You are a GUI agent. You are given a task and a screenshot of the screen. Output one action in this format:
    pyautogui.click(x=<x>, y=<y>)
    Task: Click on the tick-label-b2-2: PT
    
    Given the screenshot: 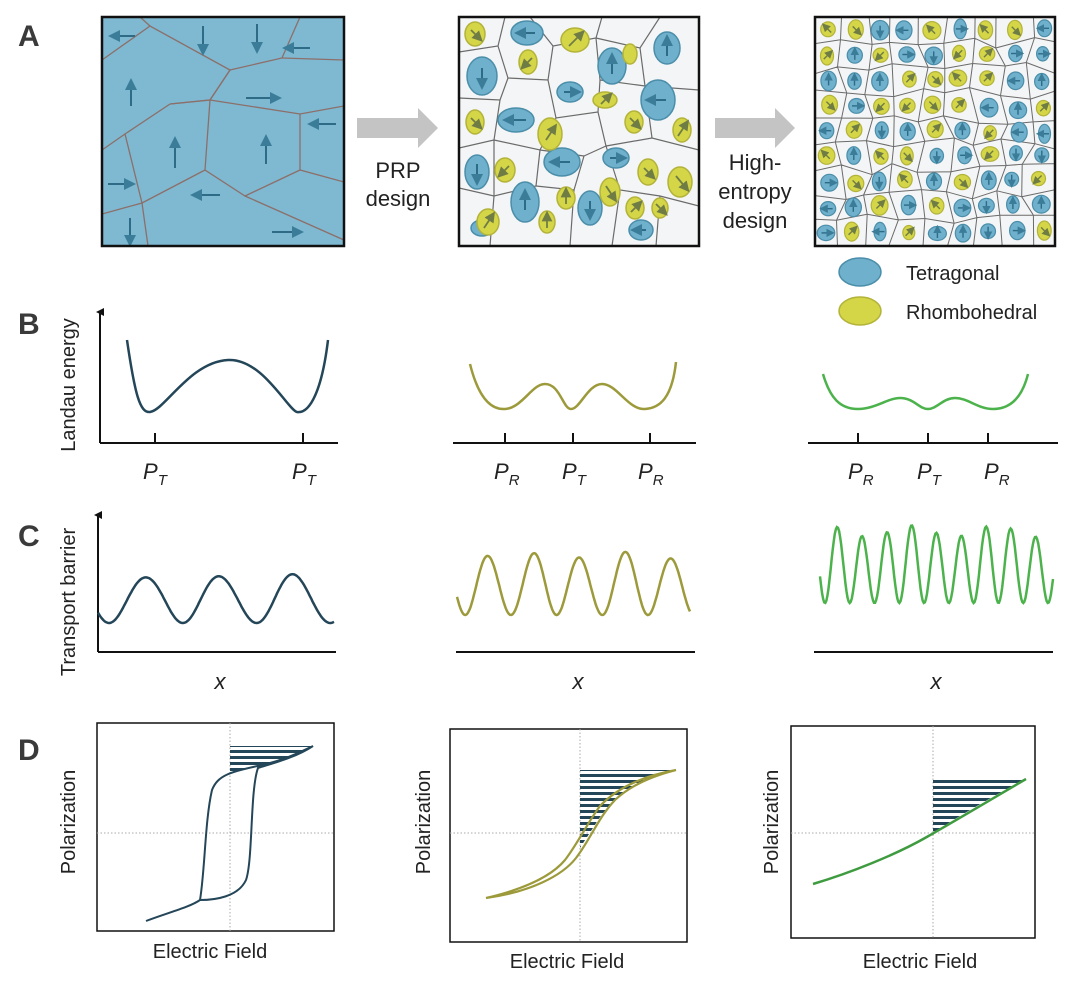 What is the action you would take?
    pyautogui.click(x=575, y=474)
    